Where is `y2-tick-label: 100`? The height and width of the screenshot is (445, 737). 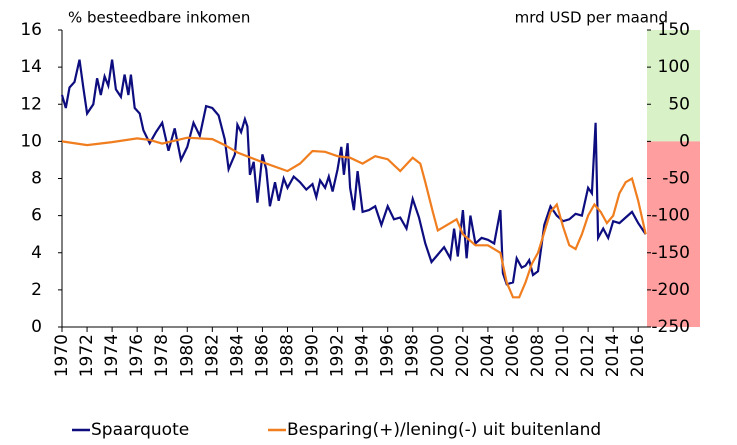
y2-tick-label: 100 is located at coordinates (674, 67).